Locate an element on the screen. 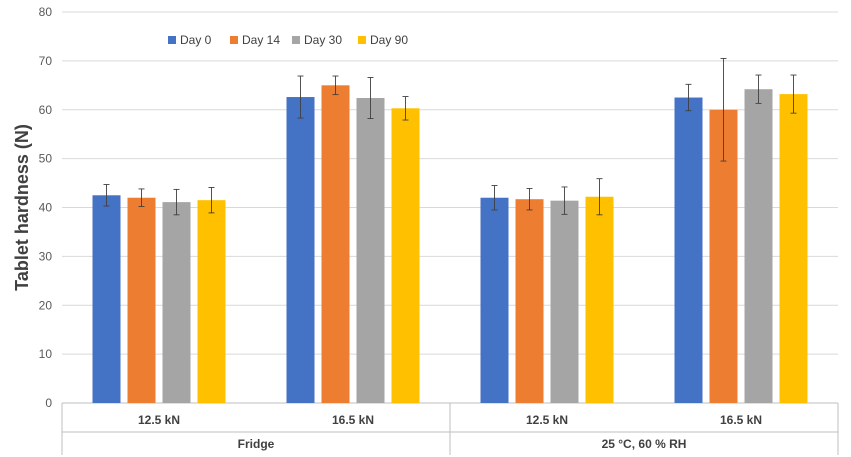 Image resolution: width=851 pixels, height=457 pixels. legend-label: Day 30 is located at coordinates (323, 40).